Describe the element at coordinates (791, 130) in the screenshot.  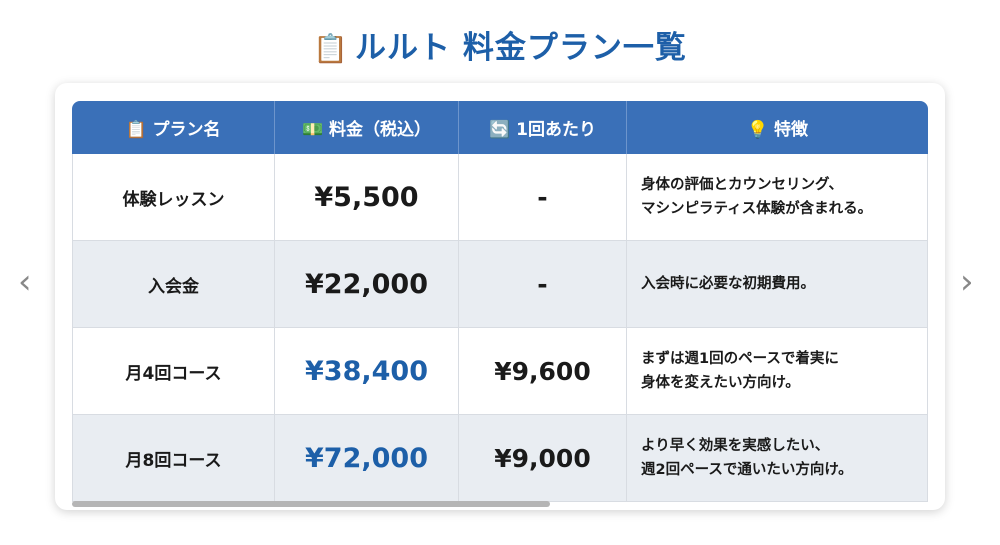
I see `column-header-label: 特徴` at that location.